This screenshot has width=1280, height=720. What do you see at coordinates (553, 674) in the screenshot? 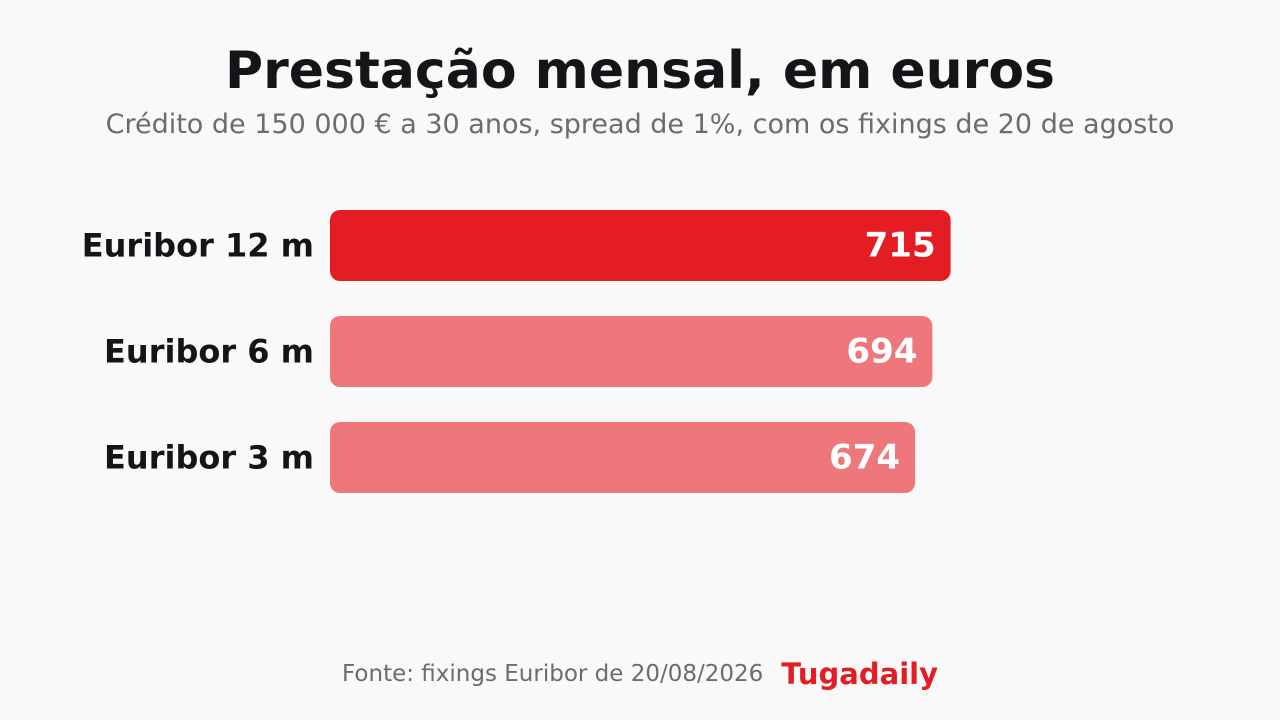
I see `source-note: Fonte: fixings Euribor de 20/08/2026` at bounding box center [553, 674].